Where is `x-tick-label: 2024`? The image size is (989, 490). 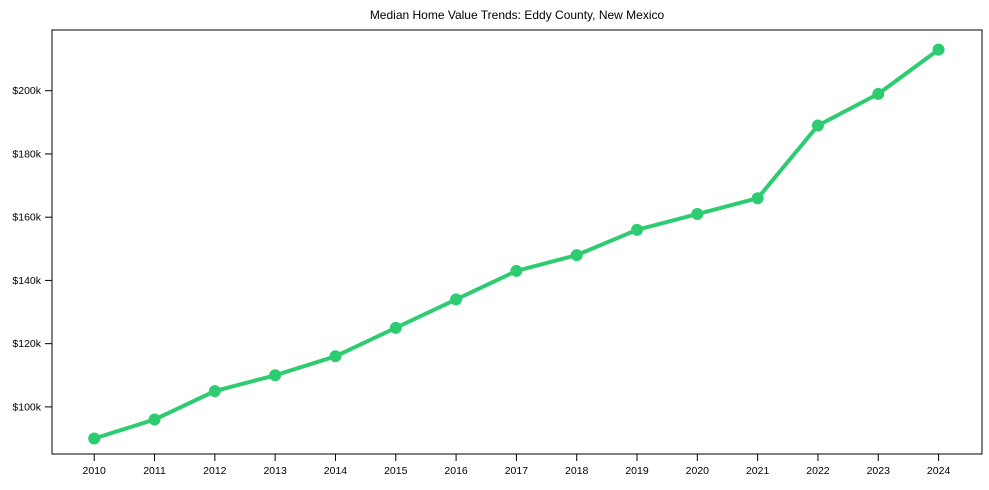
x-tick-label: 2024 is located at coordinates (939, 471).